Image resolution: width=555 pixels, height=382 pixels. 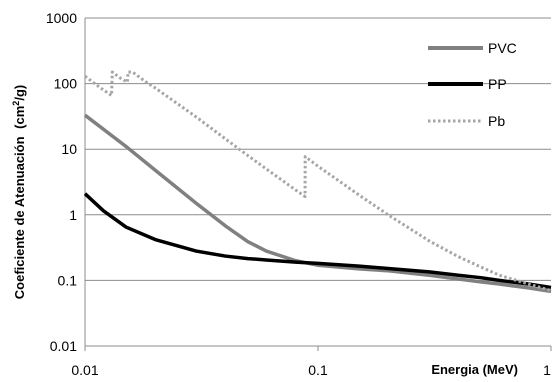 I want to click on legend-label-pp: PP, so click(x=497, y=84).